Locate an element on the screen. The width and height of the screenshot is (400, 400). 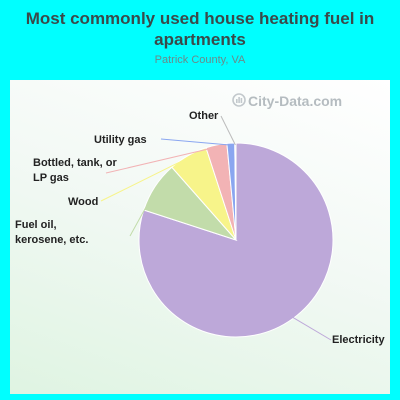
watermark-text: City-Data.com is located at coordinates (295, 101).